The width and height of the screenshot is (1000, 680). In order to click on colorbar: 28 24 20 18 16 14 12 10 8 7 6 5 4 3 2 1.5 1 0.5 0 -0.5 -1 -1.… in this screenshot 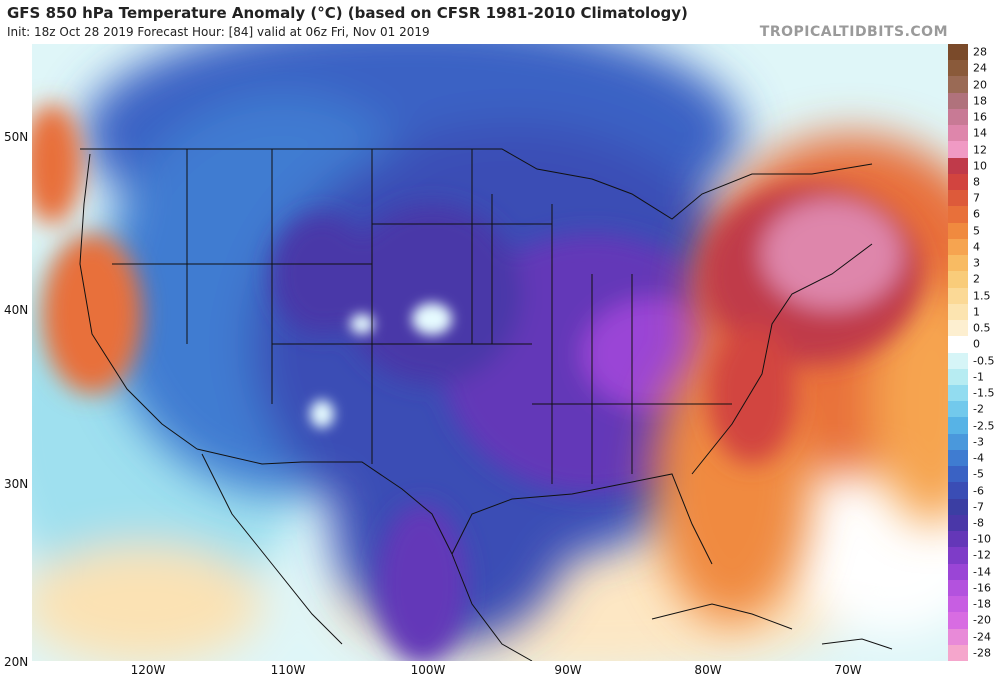, I will do `click(974, 352)`.